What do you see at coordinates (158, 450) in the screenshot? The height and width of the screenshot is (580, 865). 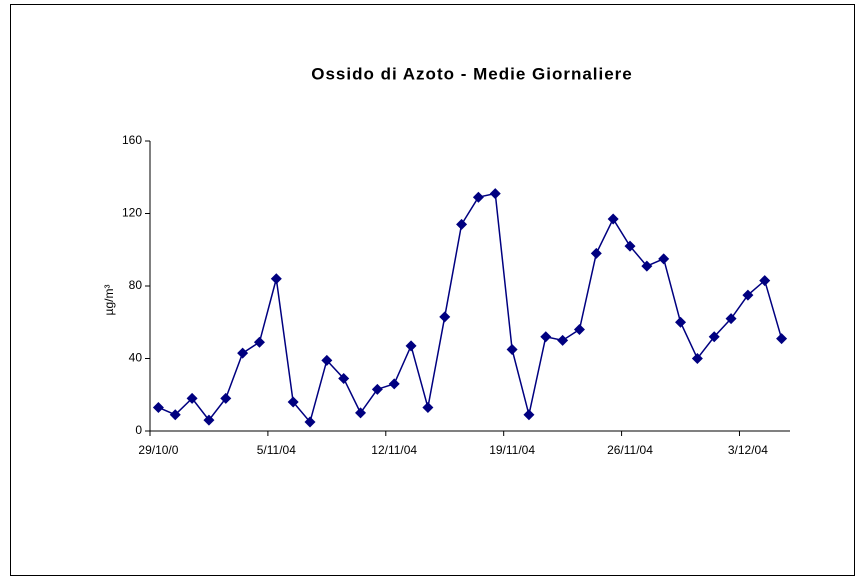 I see `x-tick-label: 29/10/0` at bounding box center [158, 450].